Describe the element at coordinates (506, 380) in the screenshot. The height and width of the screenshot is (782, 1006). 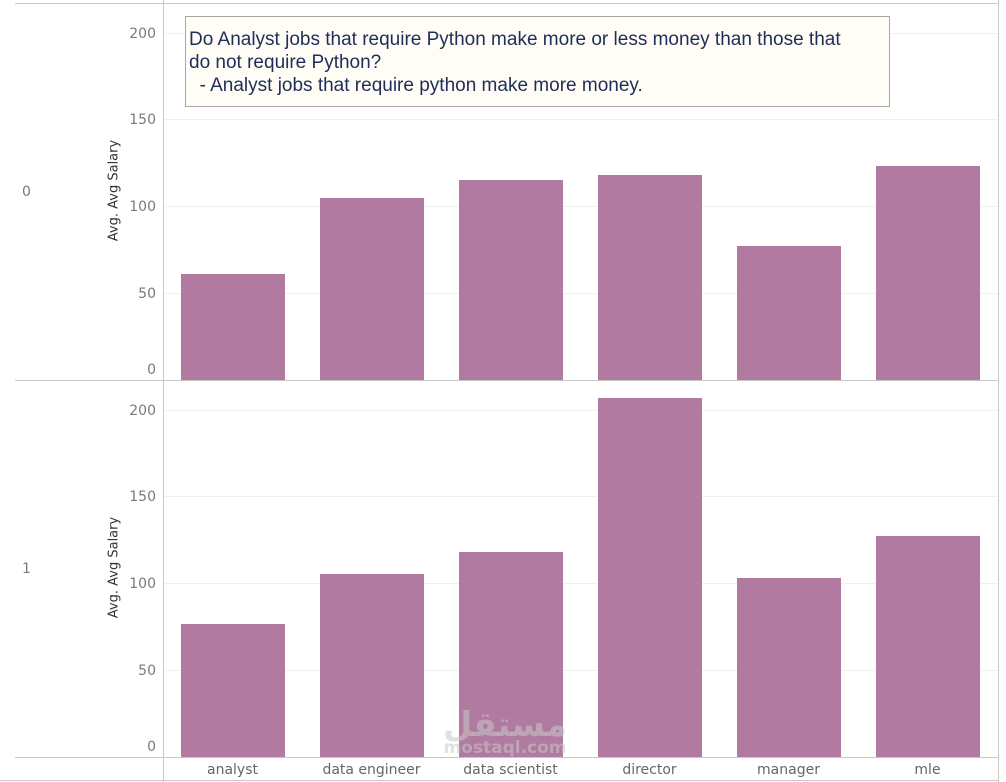
I see `panel-divider` at that location.